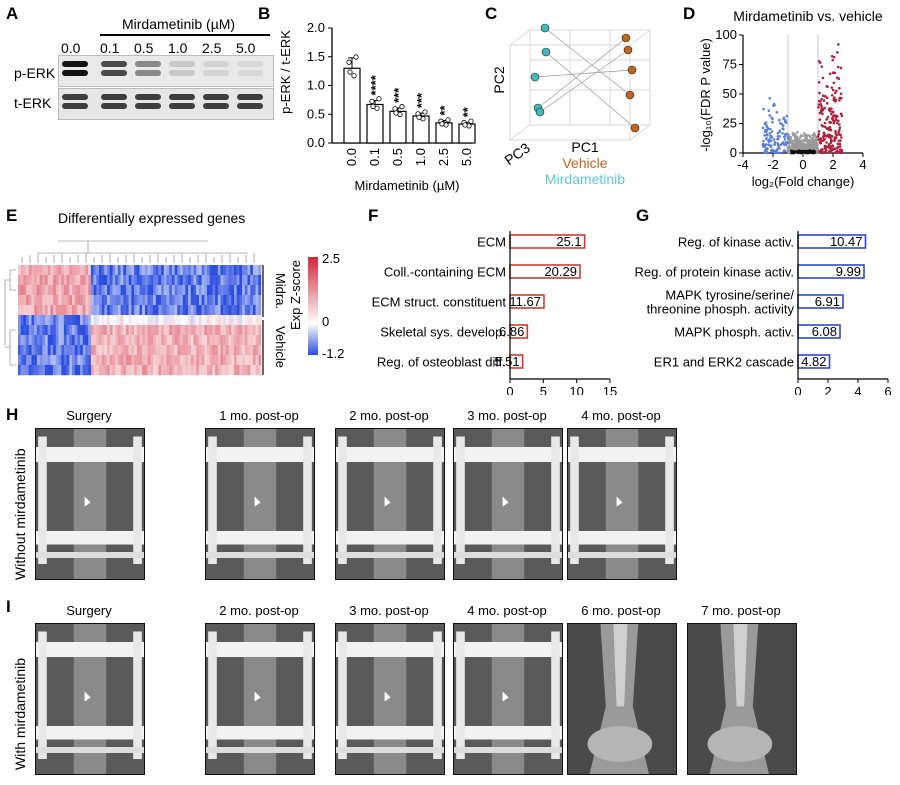 This screenshot has height=785, width=900. Describe the element at coordinates (325, 321) in the screenshot. I see `colorbar-tick: 0` at that location.